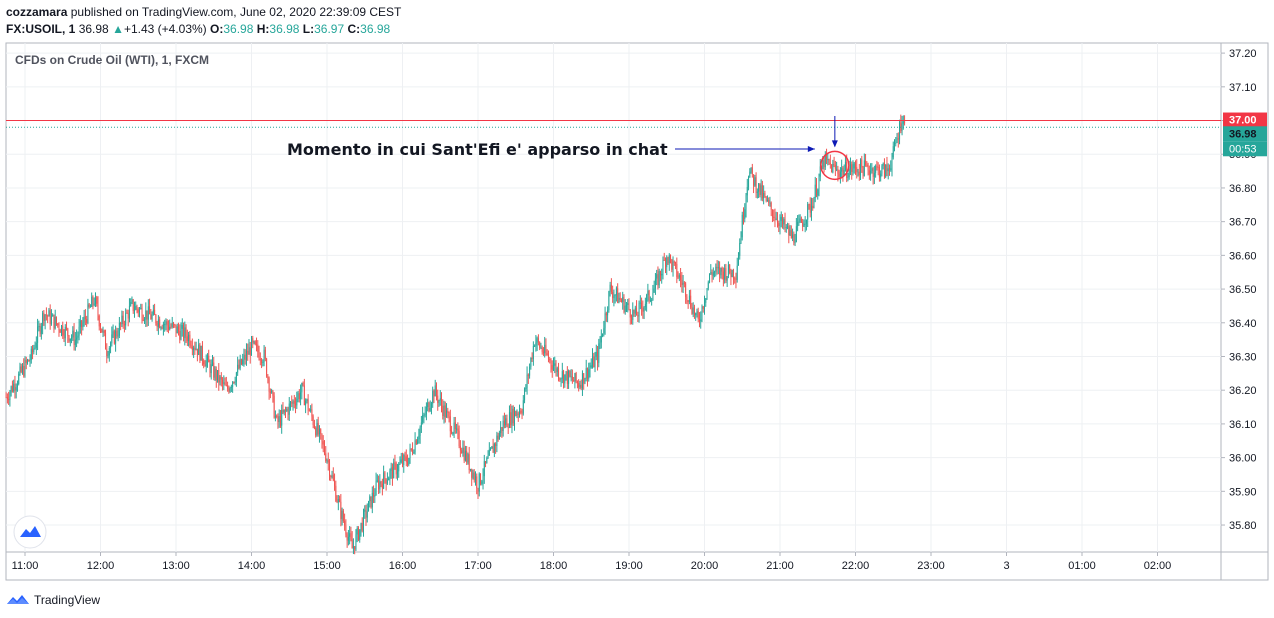 This screenshot has height=618, width=1274. What do you see at coordinates (112, 60) in the screenshot?
I see `chart-title: CFDs on Crude Oil (WTI), 1, FXCM` at bounding box center [112, 60].